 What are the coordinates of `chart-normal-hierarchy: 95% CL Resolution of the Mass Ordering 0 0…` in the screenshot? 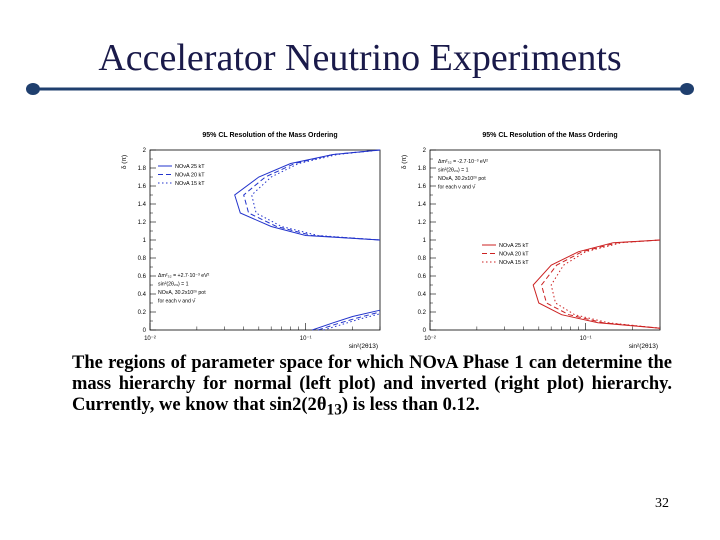 It's located at (251, 241).